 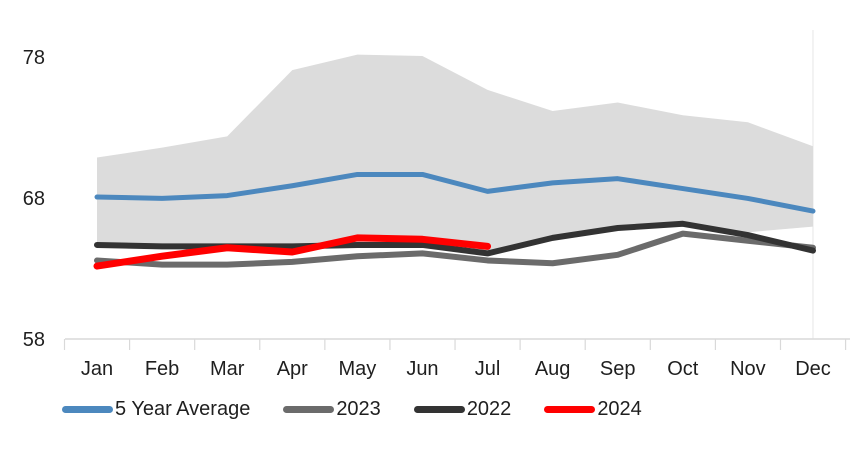 What do you see at coordinates (34, 340) in the screenshot?
I see `y-tick-label-58: 58` at bounding box center [34, 340].